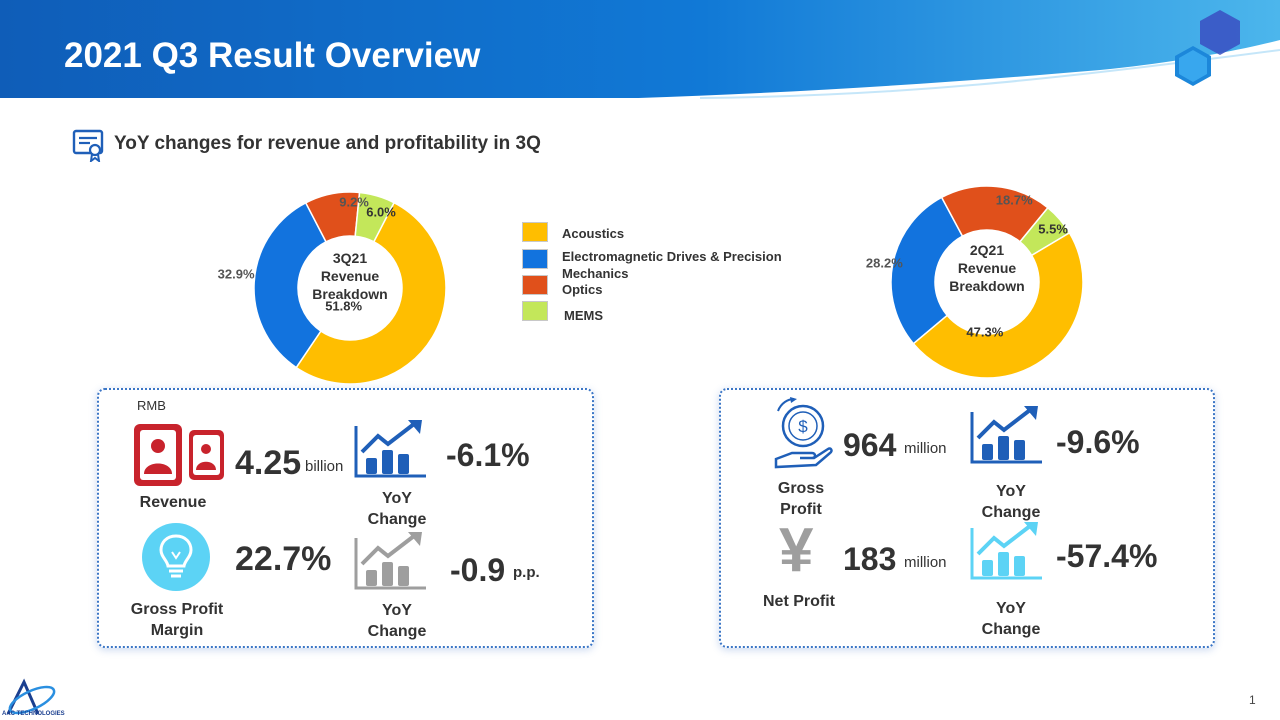 This screenshot has width=1280, height=720. I want to click on currency-label: RMB, so click(151, 405).